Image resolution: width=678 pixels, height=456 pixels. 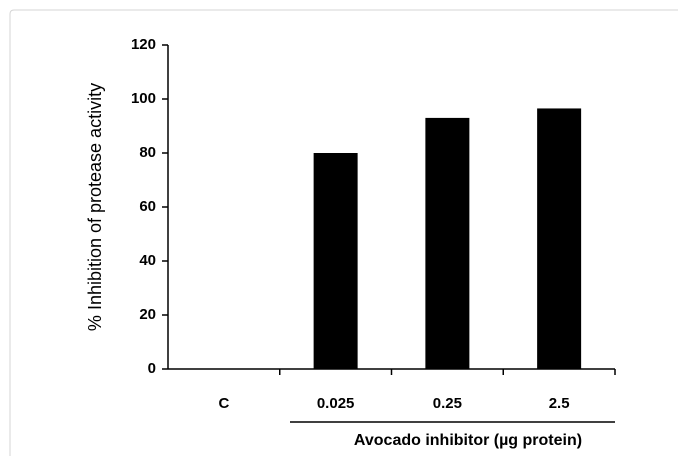 What do you see at coordinates (447, 403) in the screenshot?
I see `x-tick-label: 0.25` at bounding box center [447, 403].